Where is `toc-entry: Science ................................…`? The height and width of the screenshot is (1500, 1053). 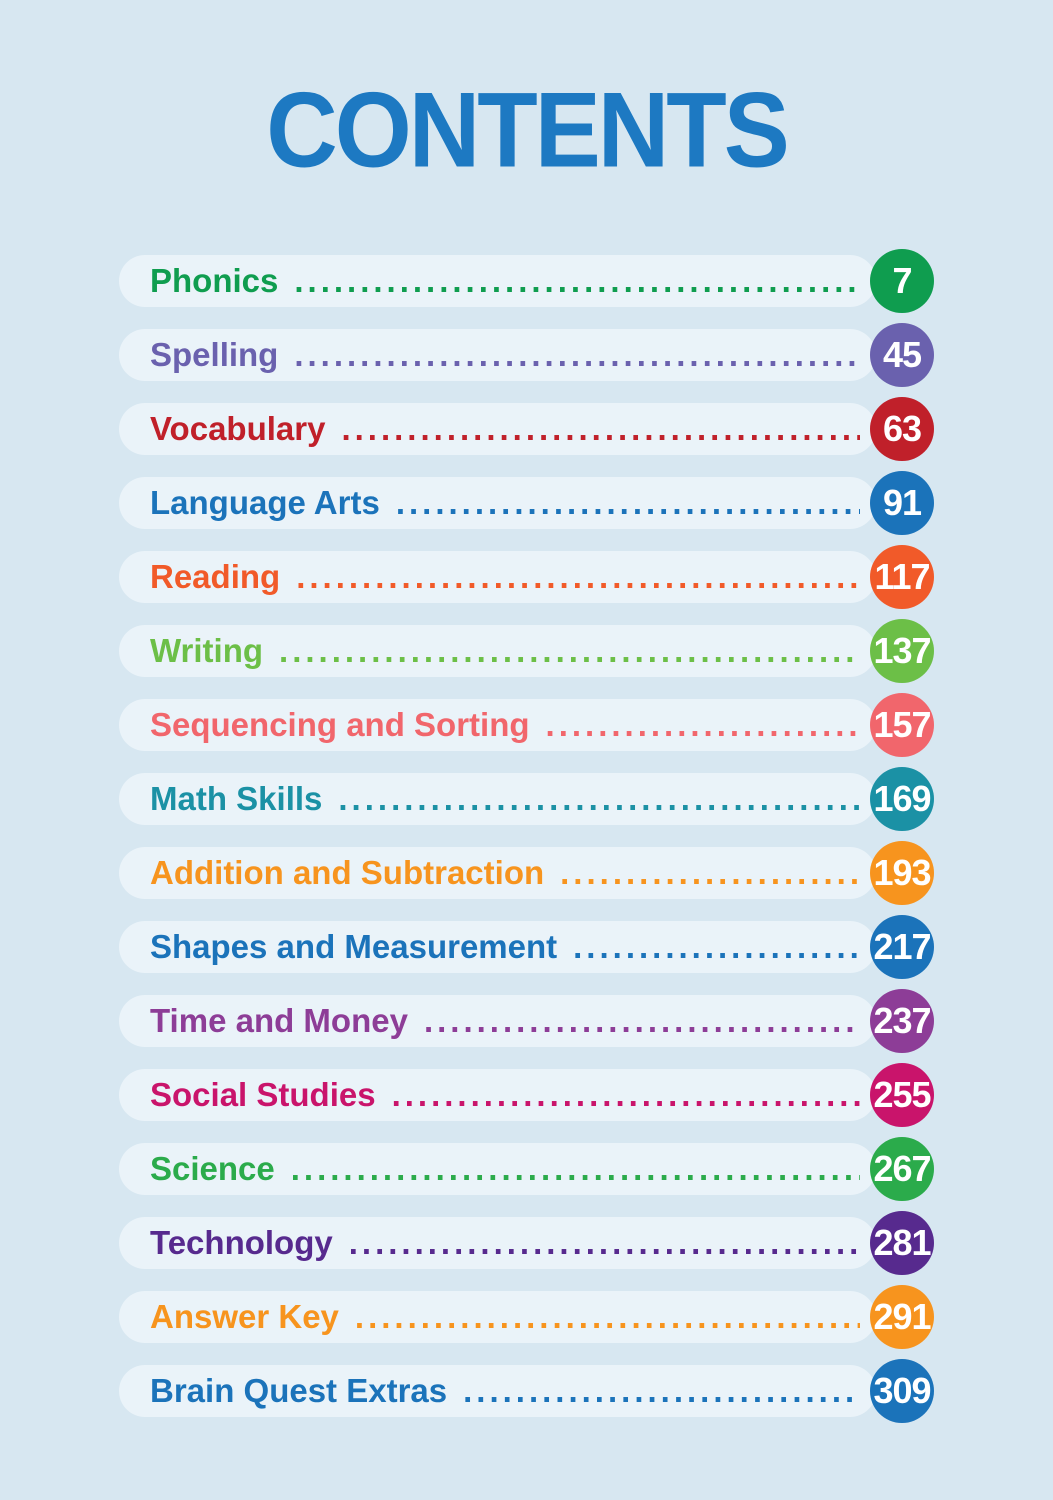
toc-entry: Science ................................… is located at coordinates (526, 1169).